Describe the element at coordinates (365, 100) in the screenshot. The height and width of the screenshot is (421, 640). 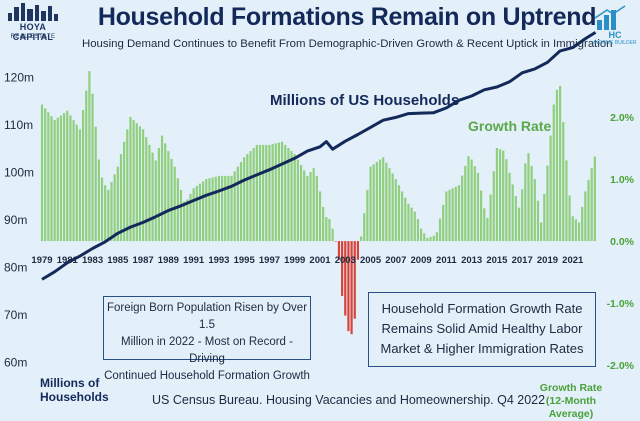
I see `households-series-label: Millions of US Households` at that location.